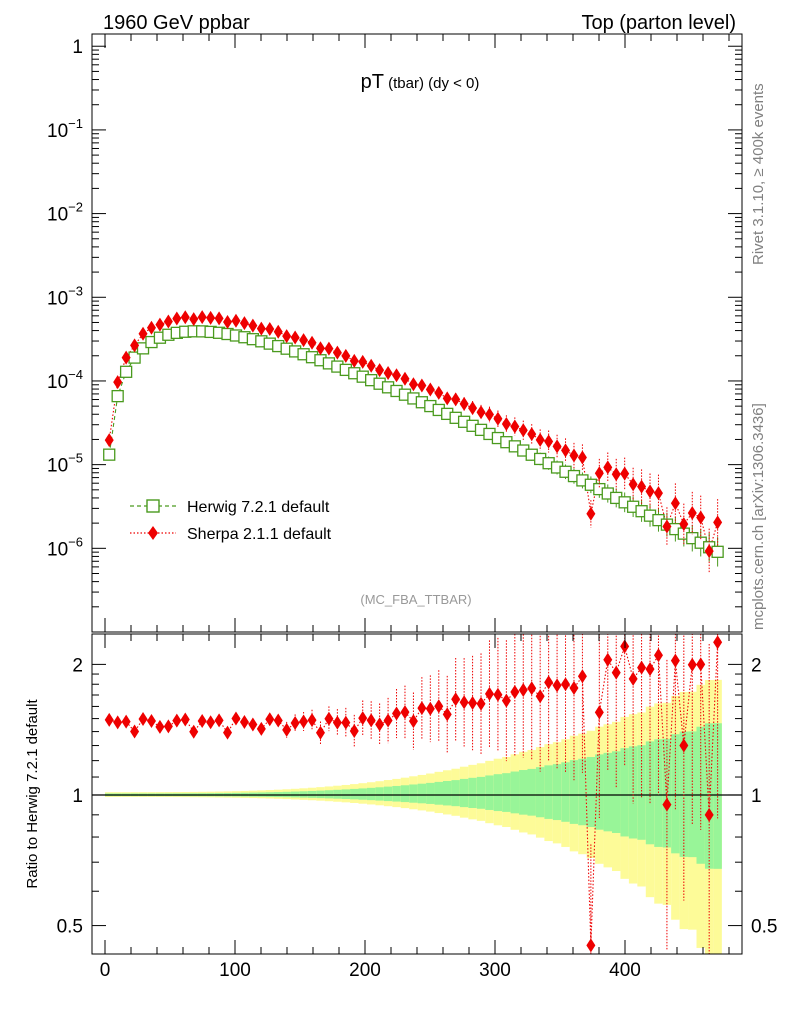  What do you see at coordinates (105, 970) in the screenshot?
I see `x-tick-label: 0` at bounding box center [105, 970].